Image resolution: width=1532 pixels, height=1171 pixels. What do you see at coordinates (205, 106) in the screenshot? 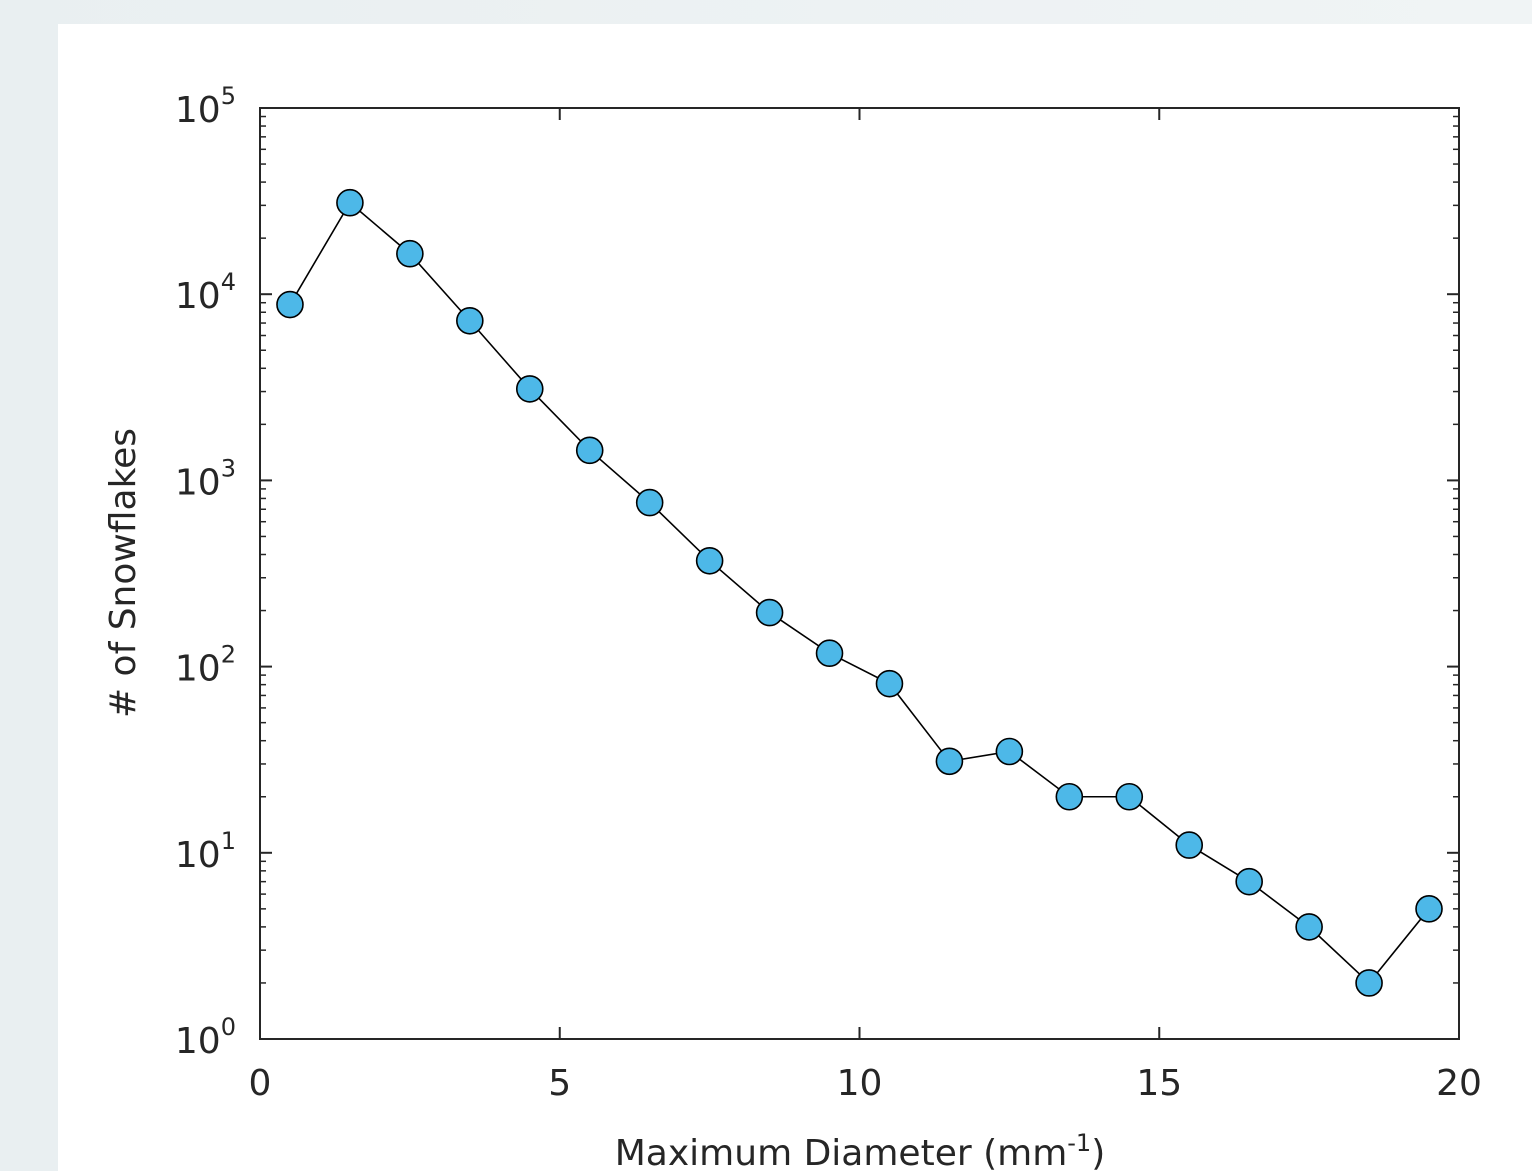
I see `y-tick-label-5: 10⁵` at bounding box center [205, 106].